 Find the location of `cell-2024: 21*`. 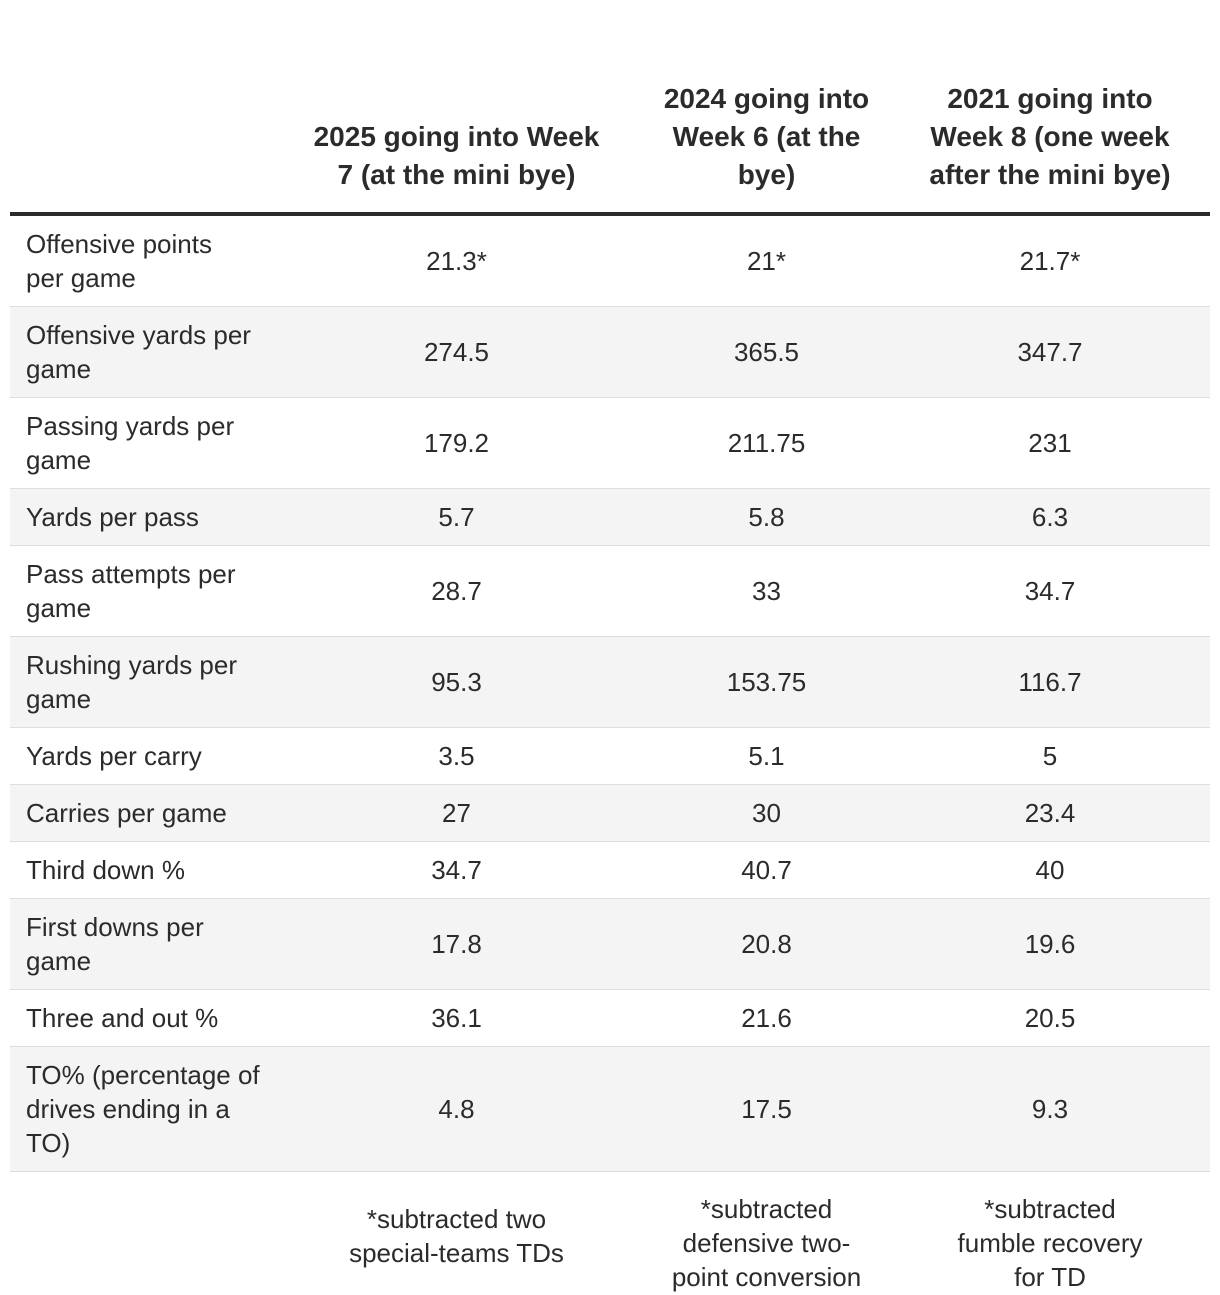

cell-2024: 21* is located at coordinates (766, 260).